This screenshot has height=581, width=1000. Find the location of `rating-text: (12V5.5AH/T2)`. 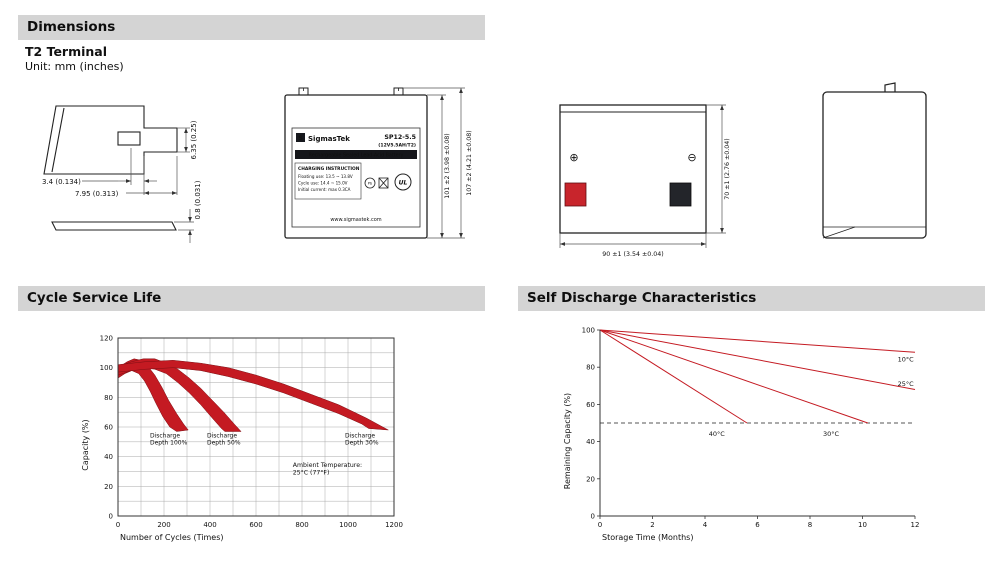

rating-text: (12V5.5AH/T2) is located at coordinates (397, 146).